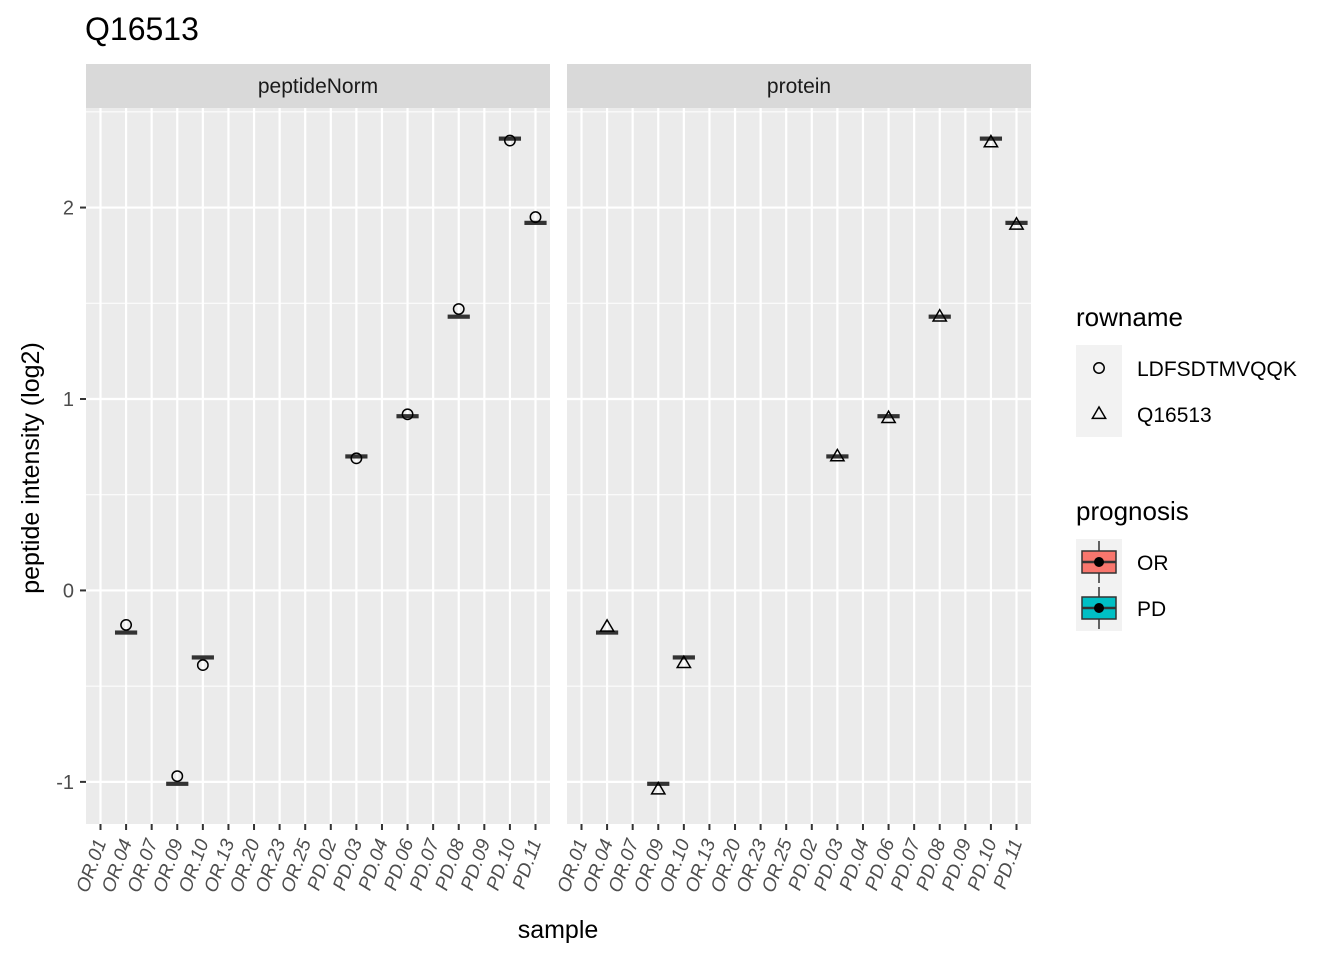 This screenshot has height=960, width=1344. I want to click on legend-title: rowname, so click(1129, 317).